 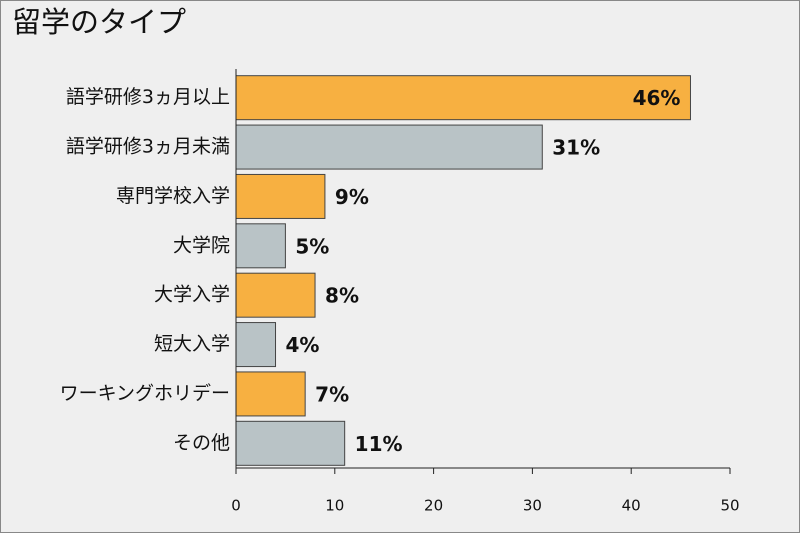 What do you see at coordinates (576, 148) in the screenshot?
I see `value-label: 31%` at bounding box center [576, 148].